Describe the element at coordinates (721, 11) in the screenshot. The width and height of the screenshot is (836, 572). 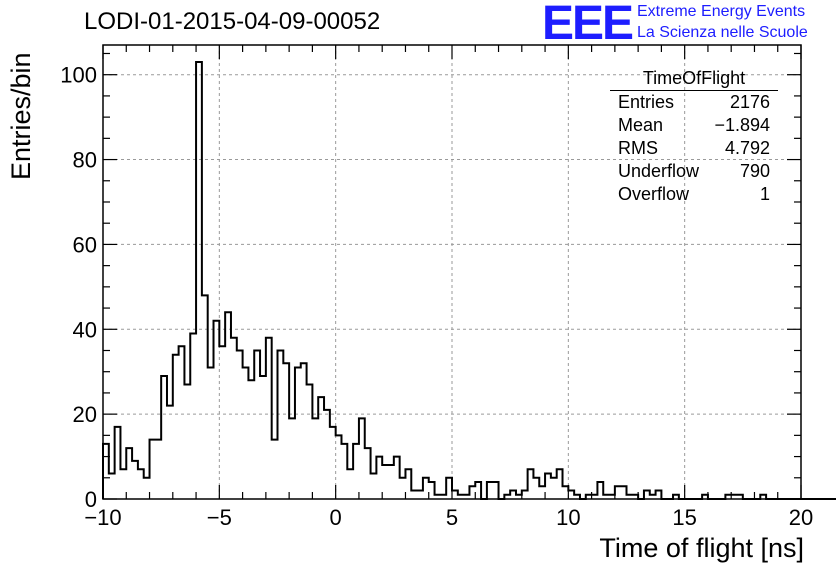
I see `logo-text-line1: Extreme Energy Events` at that location.